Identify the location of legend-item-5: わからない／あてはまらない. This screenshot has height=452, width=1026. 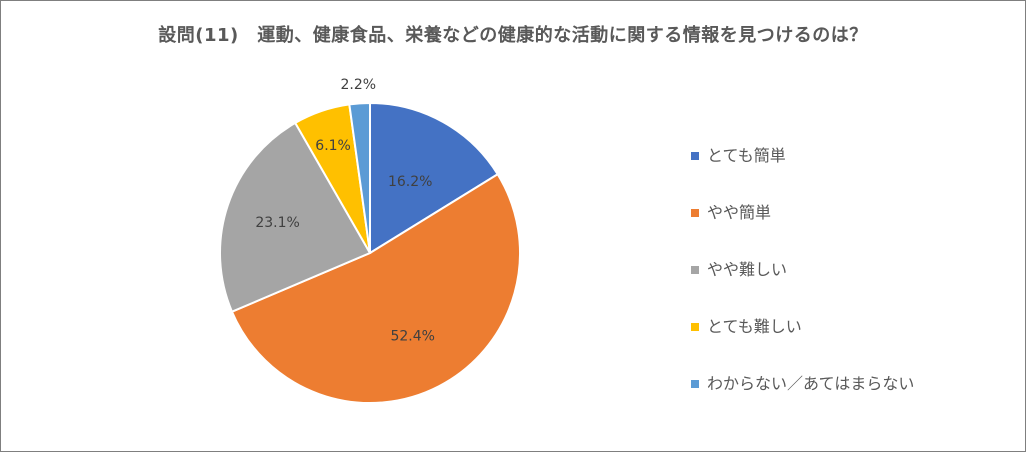
(802, 384).